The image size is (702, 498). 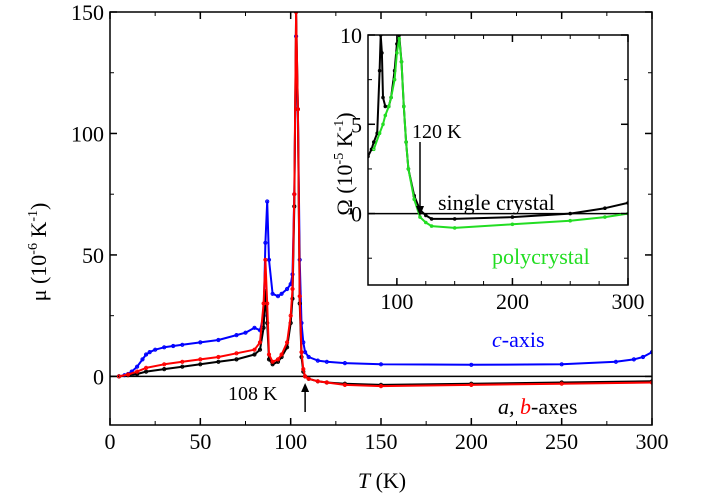 What do you see at coordinates (382, 480) in the screenshot?
I see `main-x-axis-label: T (K)` at bounding box center [382, 480].